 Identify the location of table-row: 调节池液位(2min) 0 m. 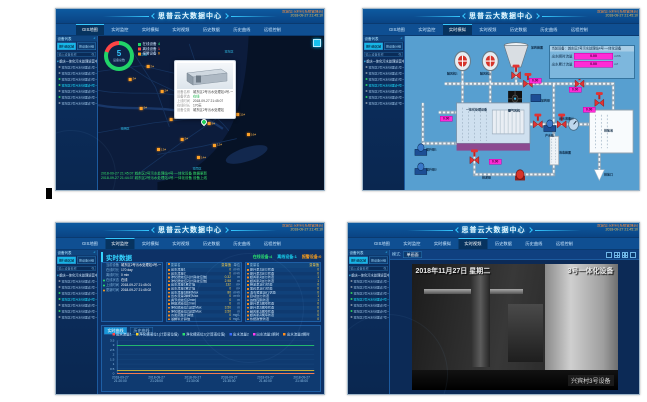
(204, 300).